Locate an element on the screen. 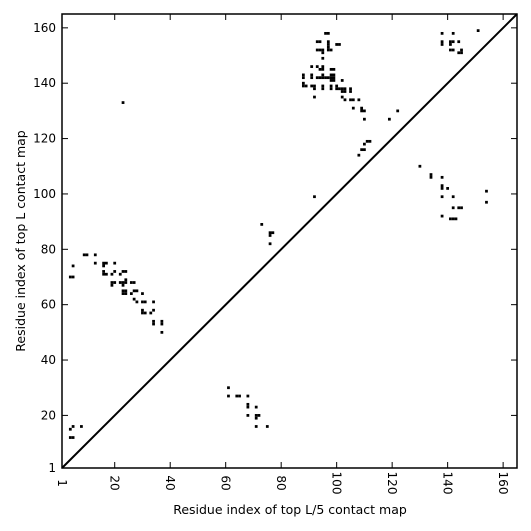 This screenshot has width=531, height=531. x-tick-label: 140 is located at coordinates (448, 483).